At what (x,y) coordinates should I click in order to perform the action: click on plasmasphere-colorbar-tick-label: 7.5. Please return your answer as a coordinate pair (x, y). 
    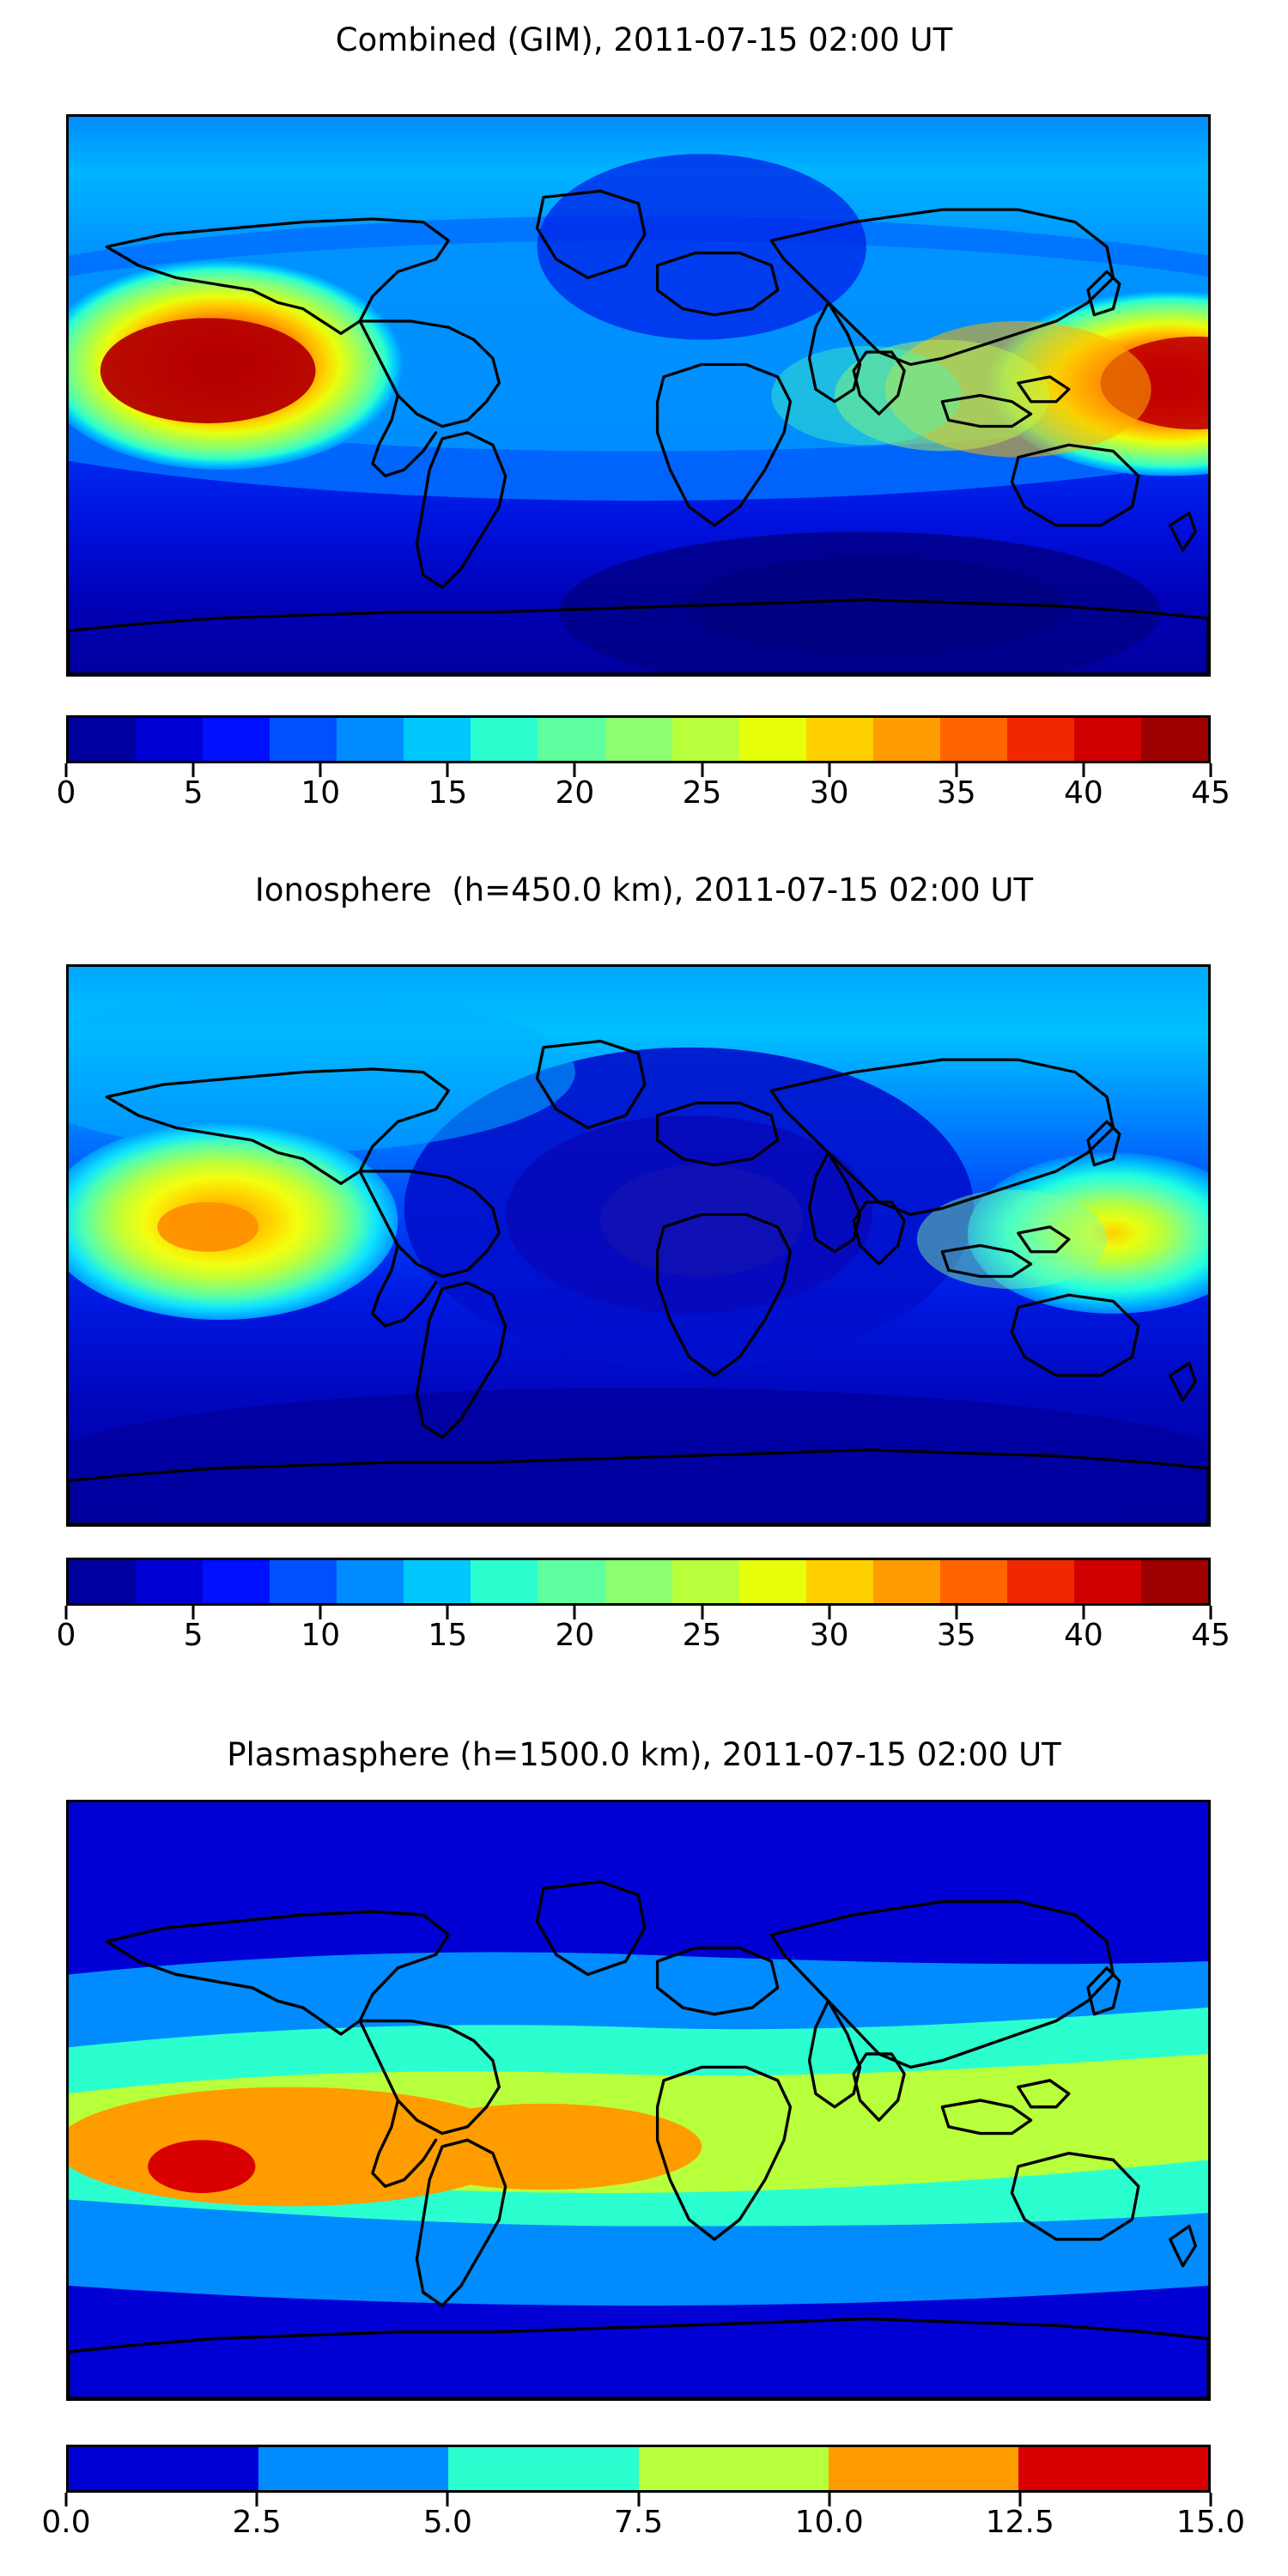
    Looking at the image, I should click on (638, 2522).